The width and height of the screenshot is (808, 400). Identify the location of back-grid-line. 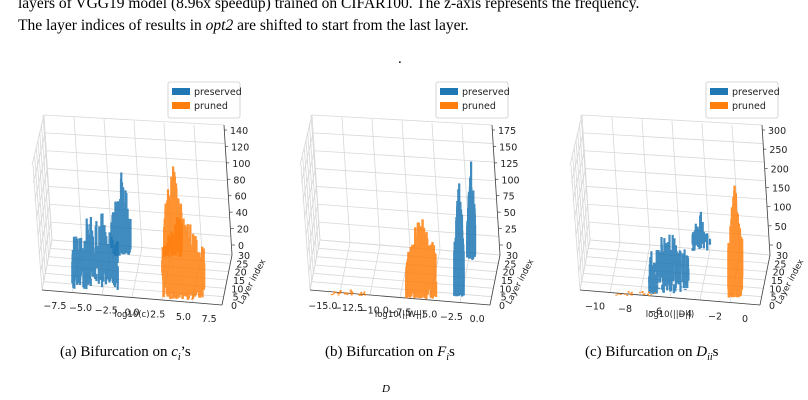
(138, 184).